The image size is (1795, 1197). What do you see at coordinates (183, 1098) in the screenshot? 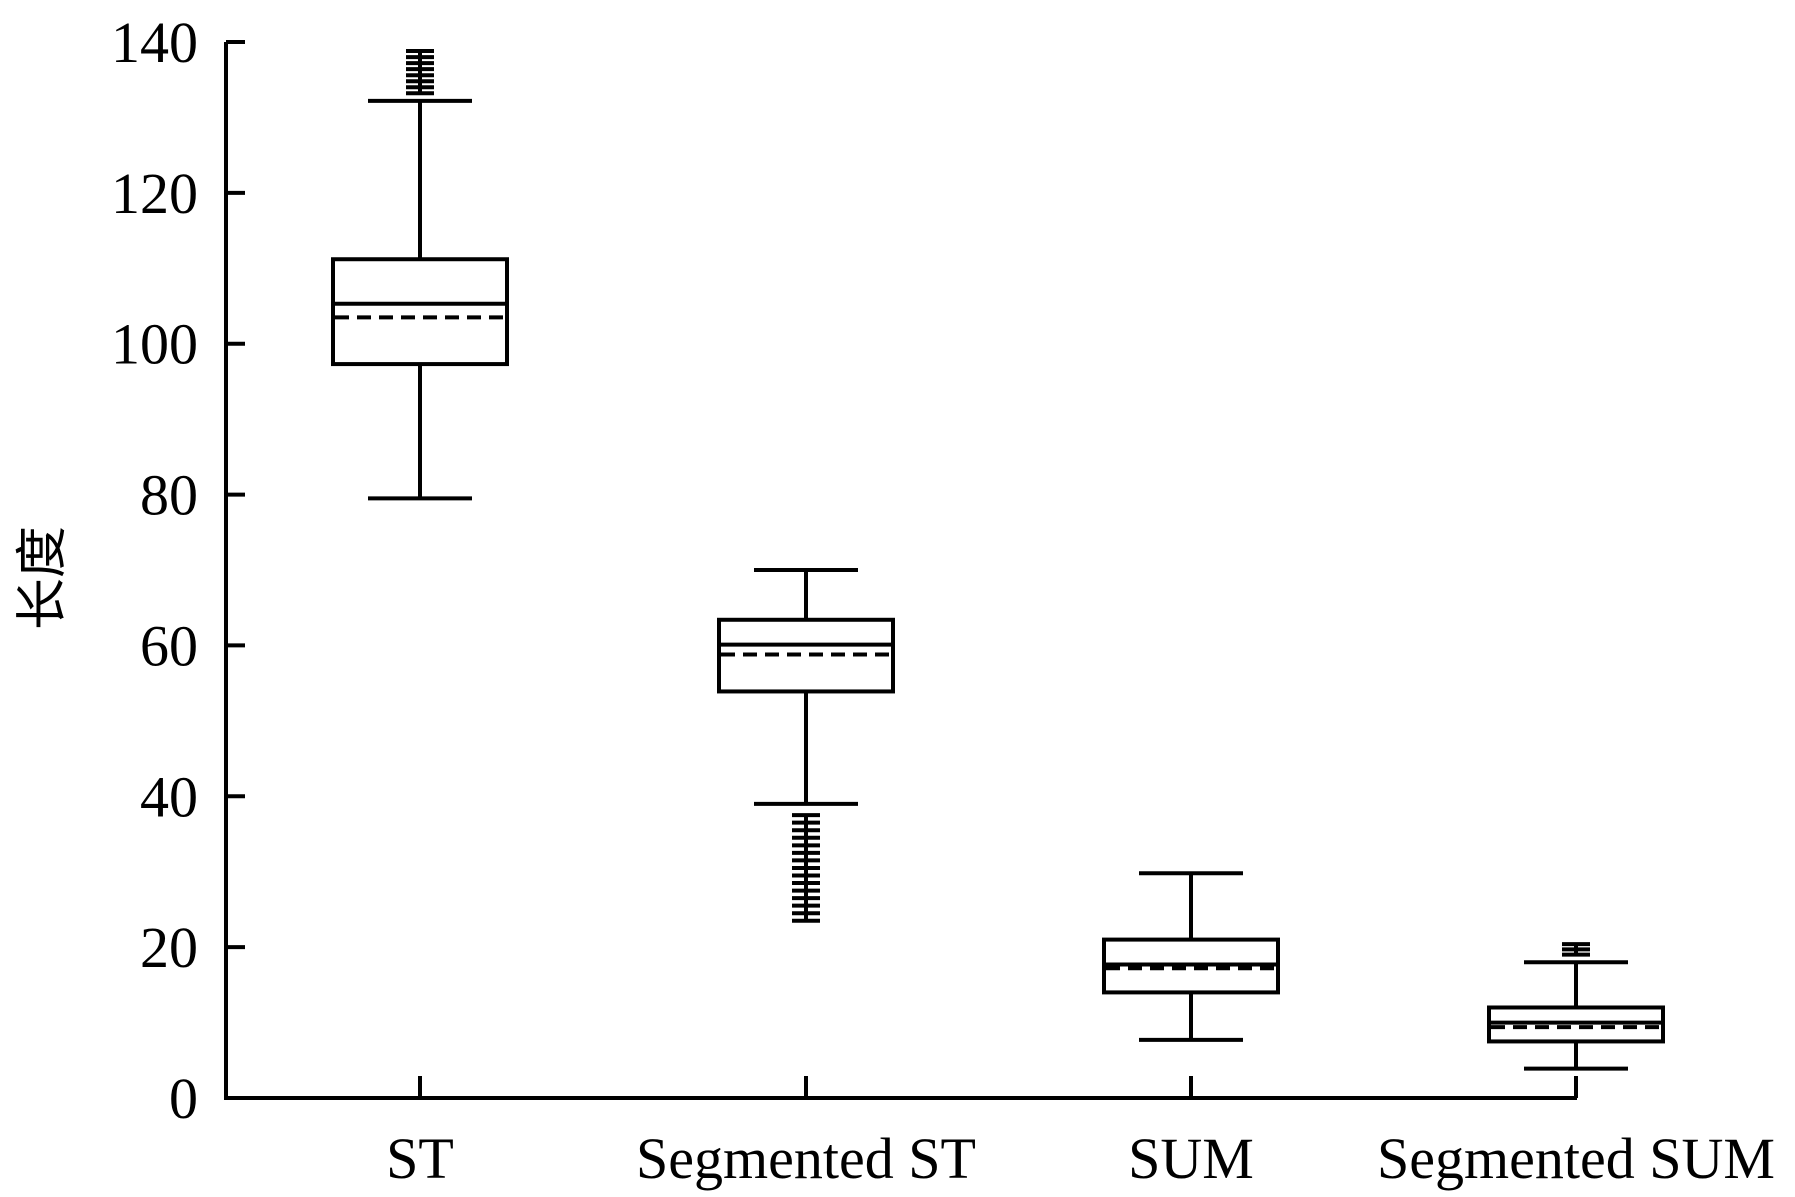
I see `y-tick-label: 0` at bounding box center [183, 1098].